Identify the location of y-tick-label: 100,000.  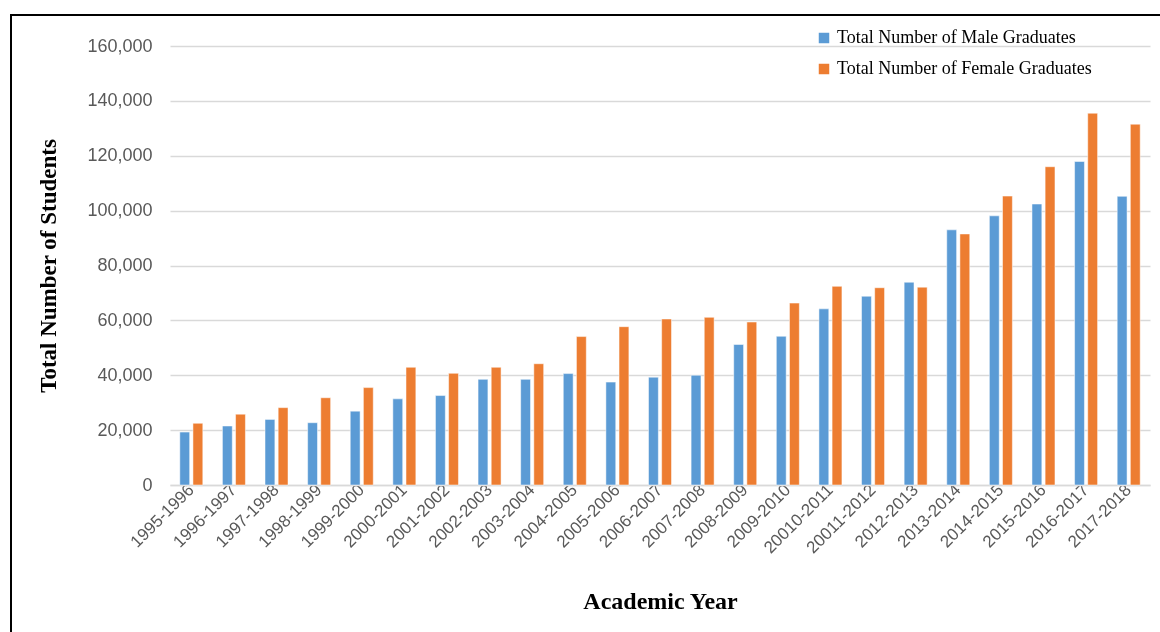
(120, 210).